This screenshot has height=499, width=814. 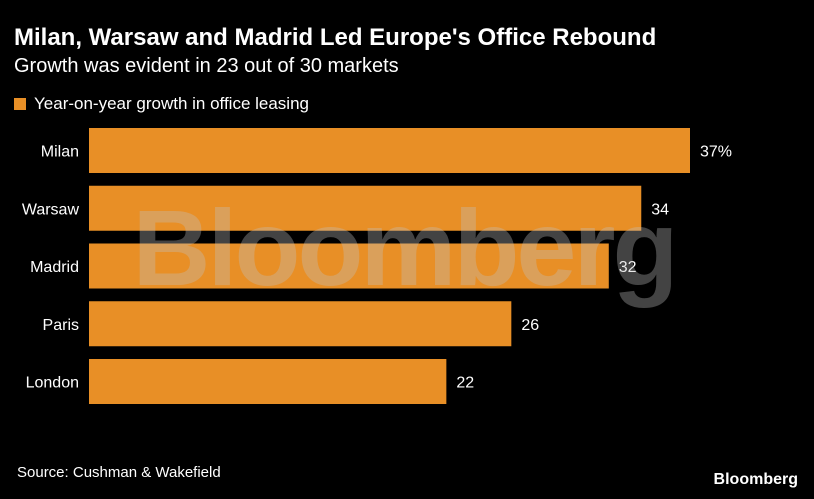 I want to click on brand-logo: Bloomberg, so click(x=755, y=479).